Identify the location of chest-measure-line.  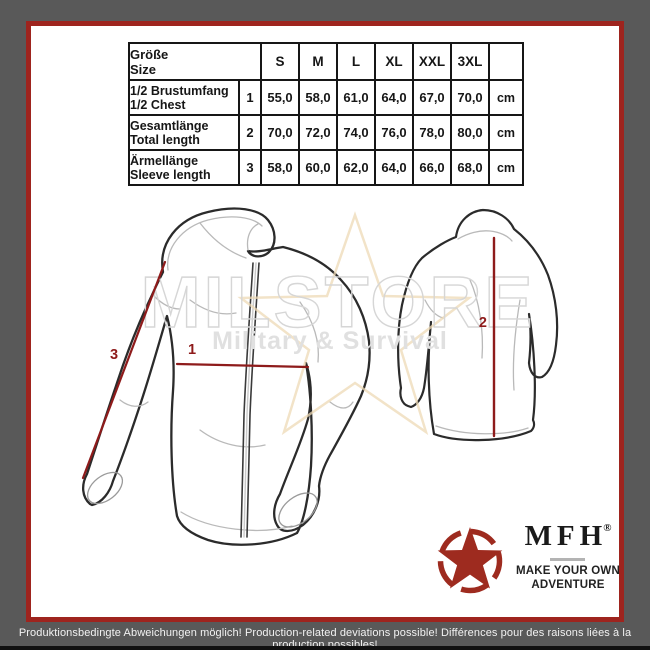
(242, 365).